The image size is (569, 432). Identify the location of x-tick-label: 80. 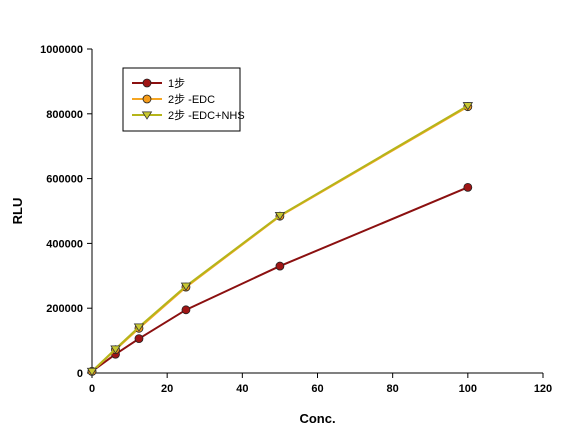
(393, 389).